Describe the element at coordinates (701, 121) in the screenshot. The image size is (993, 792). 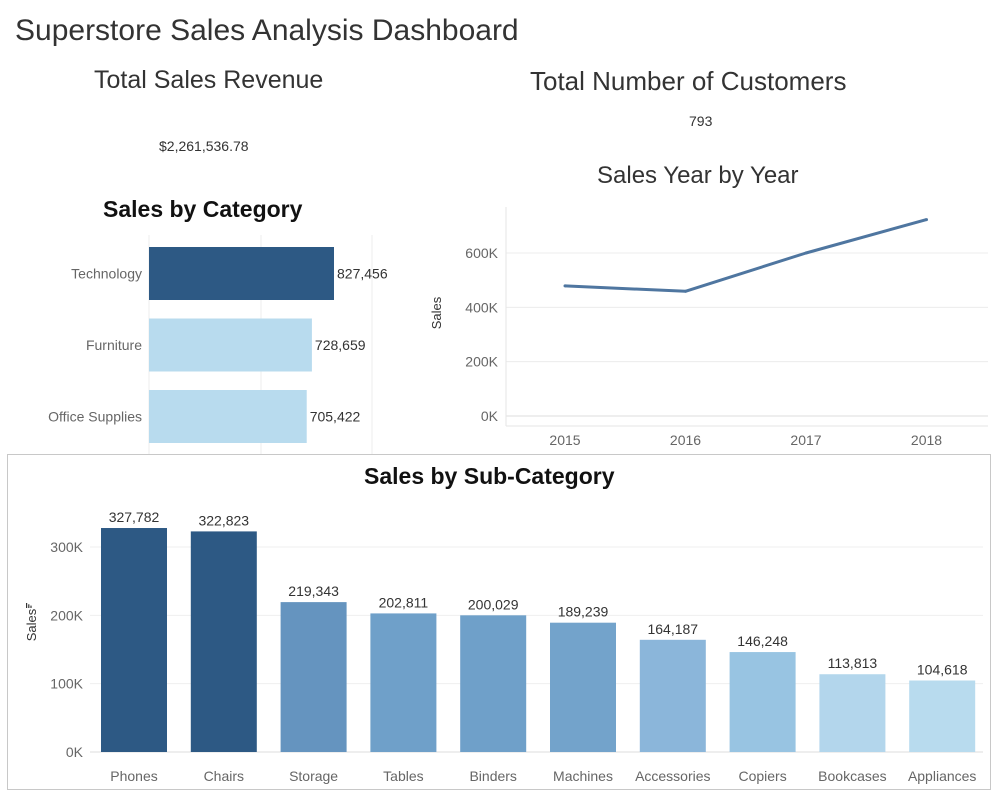
I see `customers-value: 793` at that location.